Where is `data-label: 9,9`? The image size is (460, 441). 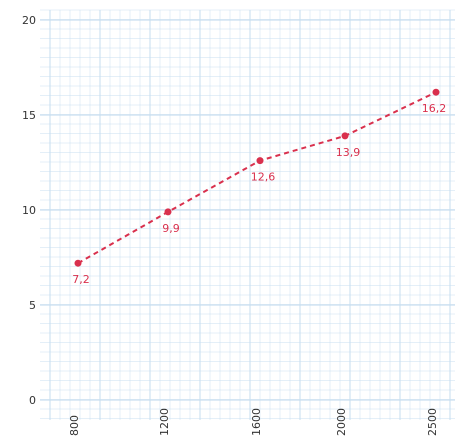
data-label: 9,9 is located at coordinates (171, 228).